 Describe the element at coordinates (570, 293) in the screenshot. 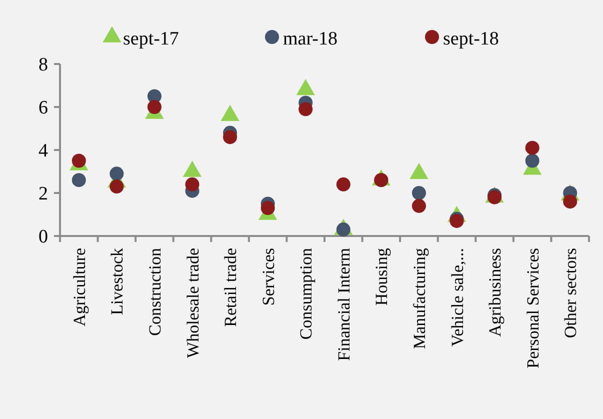

I see `x-tick-label: Other sectors` at that location.